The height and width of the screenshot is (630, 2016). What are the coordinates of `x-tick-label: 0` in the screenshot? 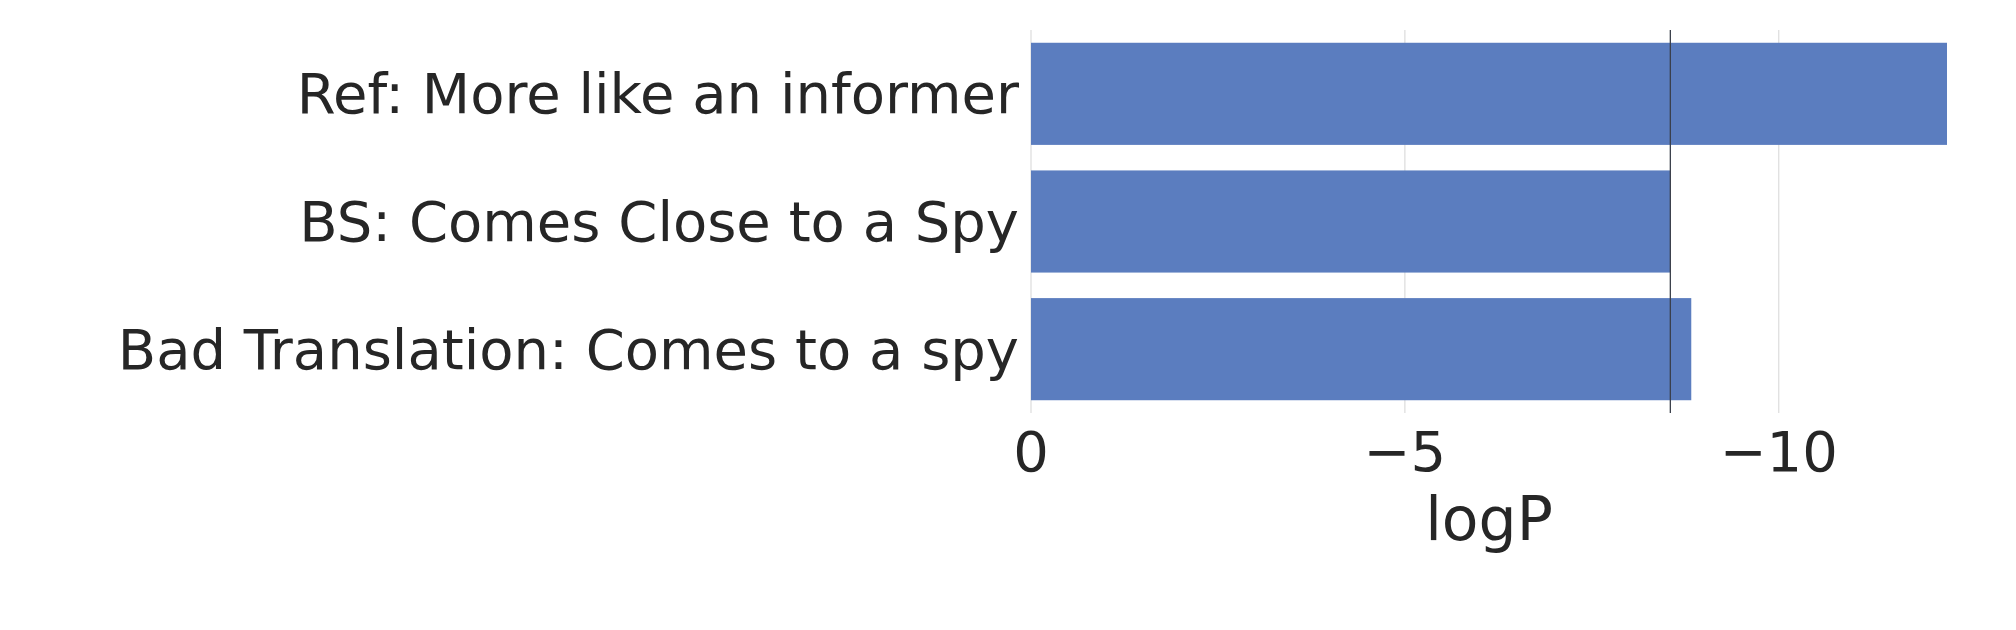 It's located at (1031, 451).